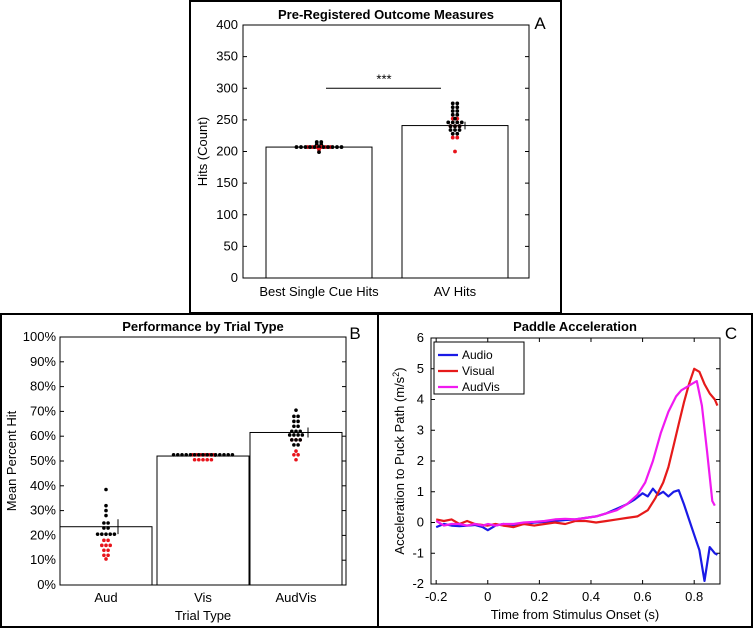 The height and width of the screenshot is (628, 753). Describe the element at coordinates (694, 596) in the screenshot. I see `x-tick-label: 0.8` at that location.